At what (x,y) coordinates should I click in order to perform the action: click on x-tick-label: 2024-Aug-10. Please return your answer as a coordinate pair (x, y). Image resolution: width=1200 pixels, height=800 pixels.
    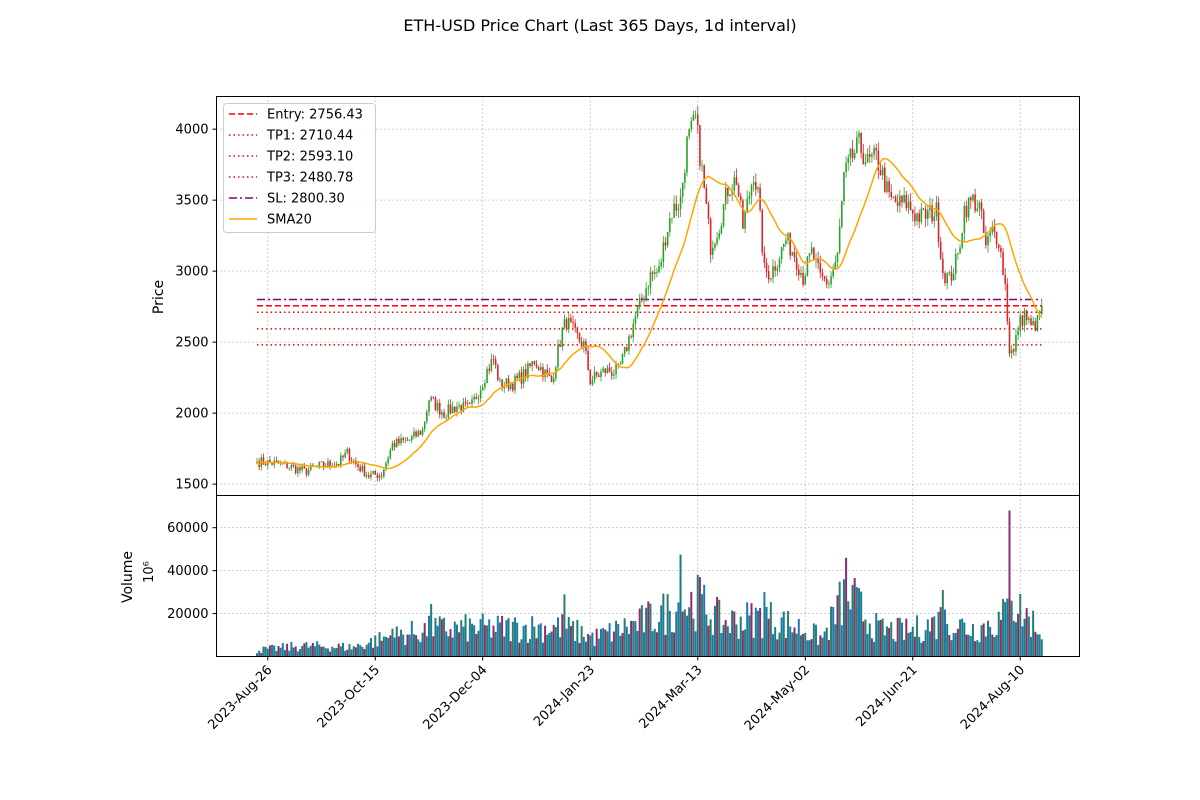
    Looking at the image, I should click on (993, 698).